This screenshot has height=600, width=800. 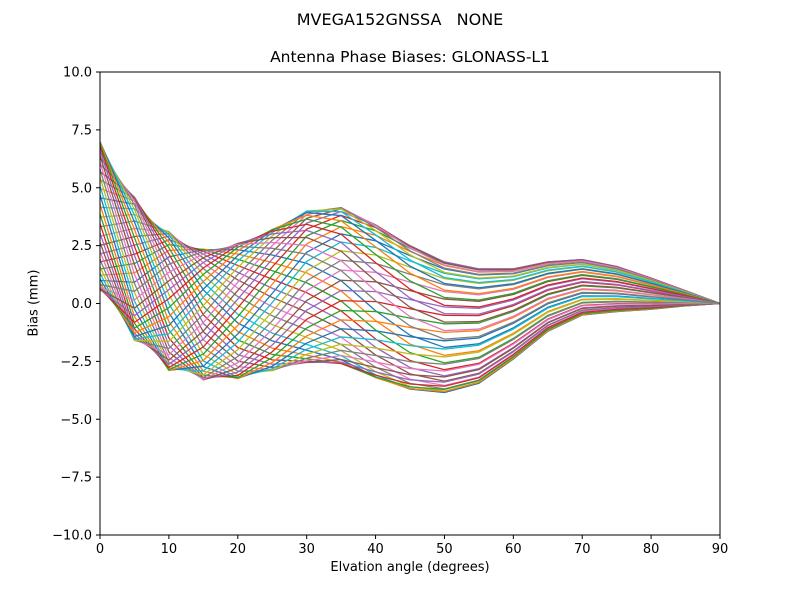 What do you see at coordinates (306, 549) in the screenshot?
I see `x-tick-label: 30` at bounding box center [306, 549].